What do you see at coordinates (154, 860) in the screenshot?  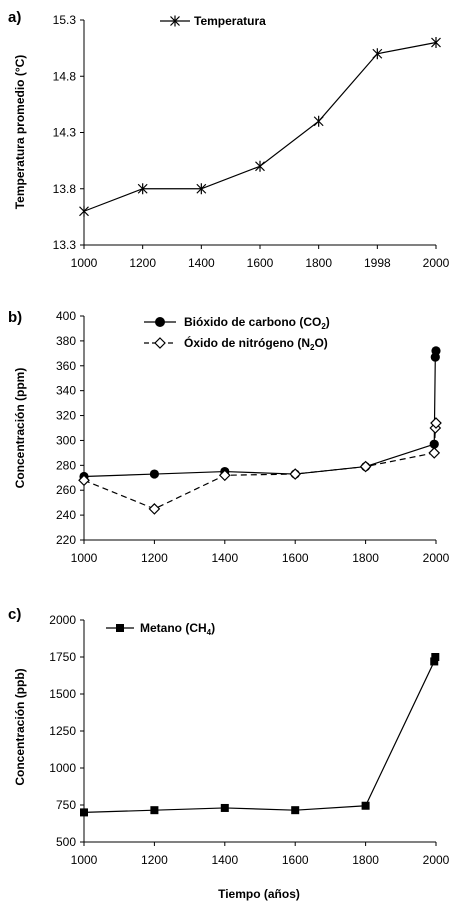 I see `panel-c-x-tick-label: 1200` at bounding box center [154, 860].